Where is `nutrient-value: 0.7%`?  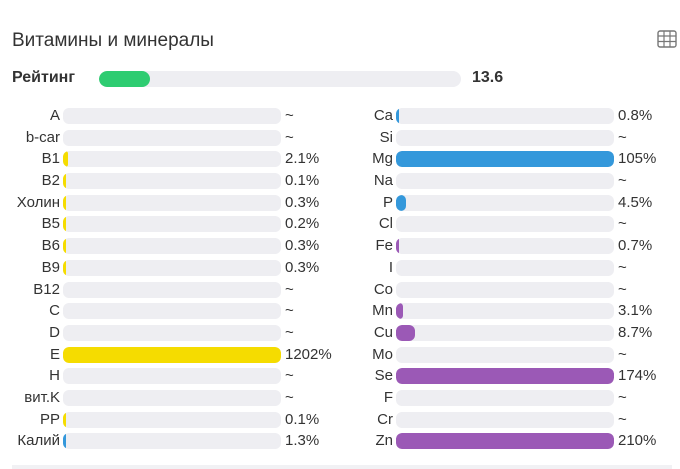 nutrient-value: 0.7% is located at coordinates (635, 246).